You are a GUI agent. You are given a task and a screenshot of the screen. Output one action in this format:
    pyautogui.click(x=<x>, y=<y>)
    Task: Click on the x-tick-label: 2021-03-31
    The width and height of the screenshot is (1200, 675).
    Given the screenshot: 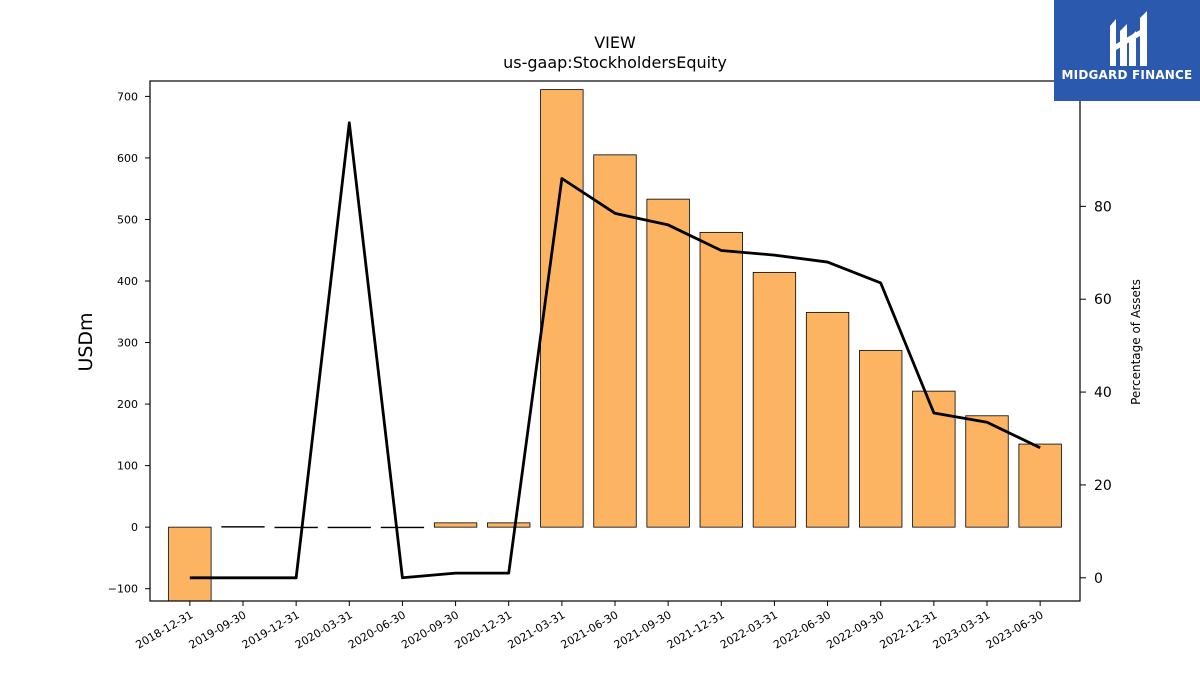 What is the action you would take?
    pyautogui.click(x=536, y=629)
    